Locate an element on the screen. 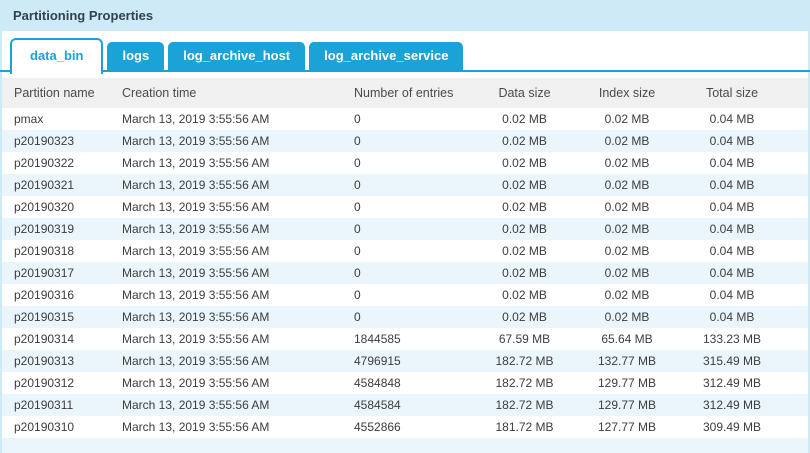 Image resolution: width=810 pixels, height=453 pixels. cell-name: p20190323 is located at coordinates (44, 141).